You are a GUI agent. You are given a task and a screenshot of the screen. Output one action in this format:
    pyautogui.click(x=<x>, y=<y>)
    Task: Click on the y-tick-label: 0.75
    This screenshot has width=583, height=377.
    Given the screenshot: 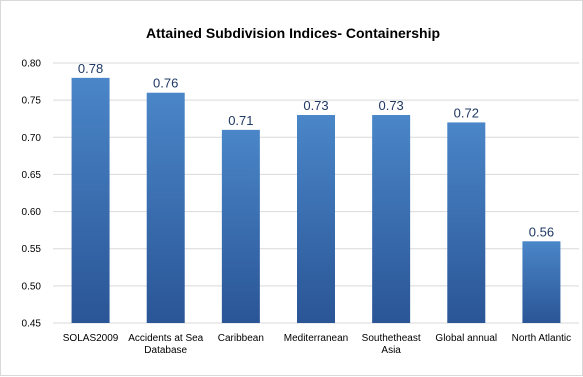 What is the action you would take?
    pyautogui.click(x=32, y=101)
    